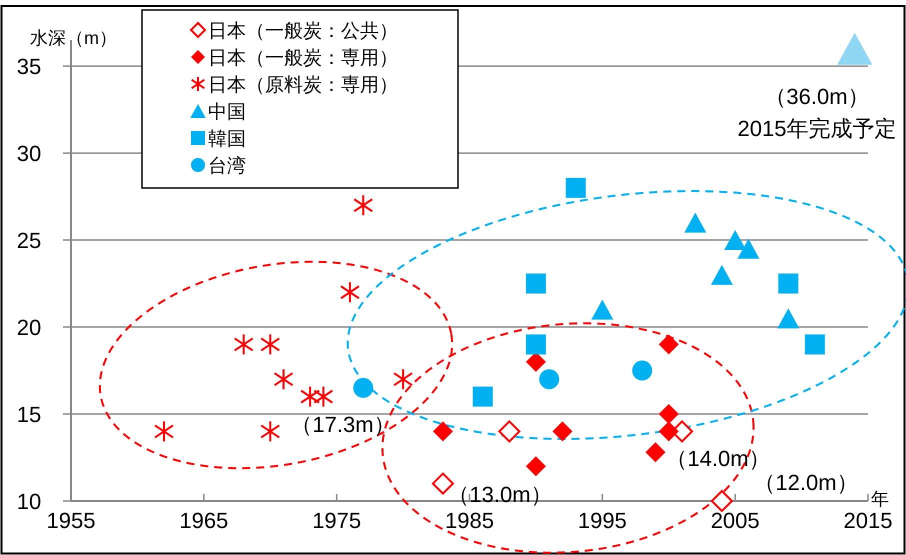  What do you see at coordinates (817, 128) in the screenshot?
I see `annotation: 2015年完成予定` at bounding box center [817, 128].